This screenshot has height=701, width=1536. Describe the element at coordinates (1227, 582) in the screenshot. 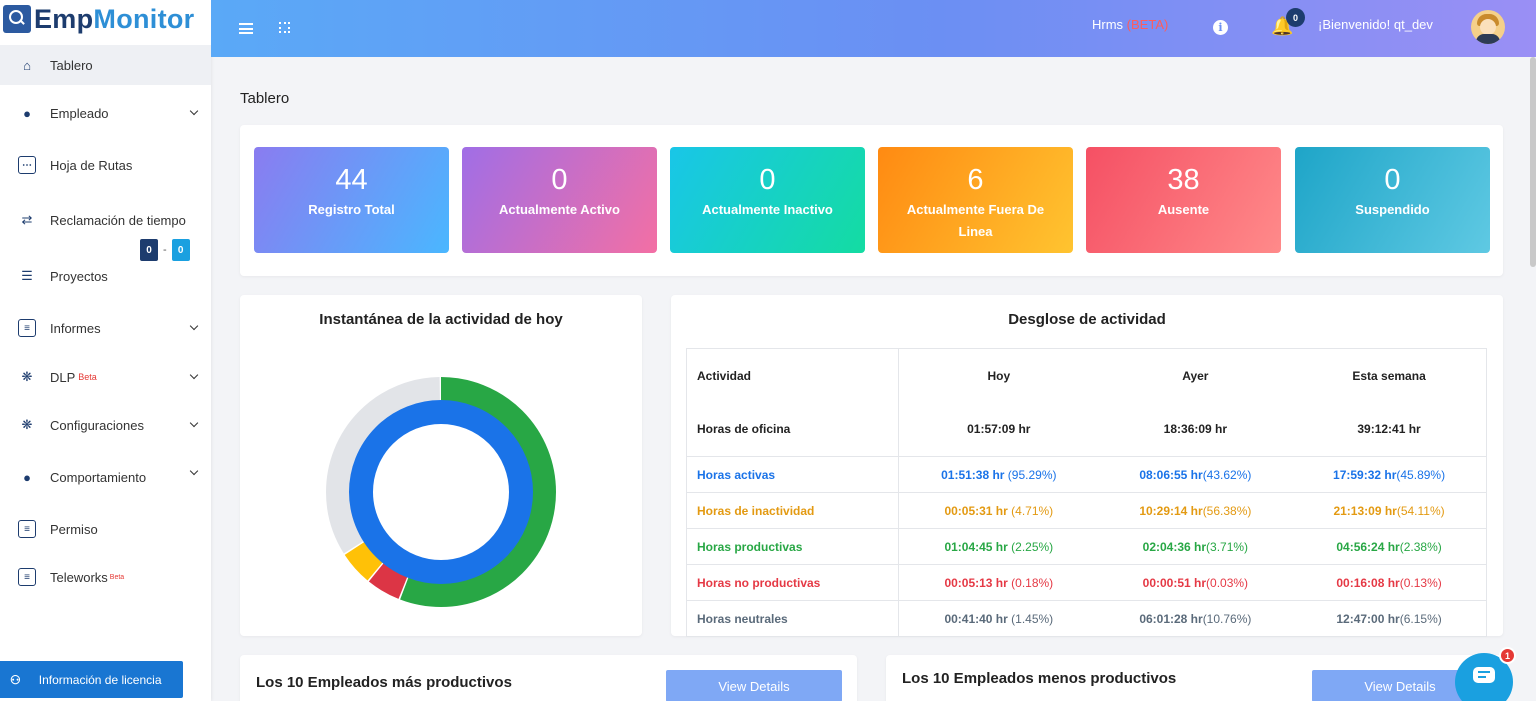

I see `percent-value: (0.03%)` at that location.